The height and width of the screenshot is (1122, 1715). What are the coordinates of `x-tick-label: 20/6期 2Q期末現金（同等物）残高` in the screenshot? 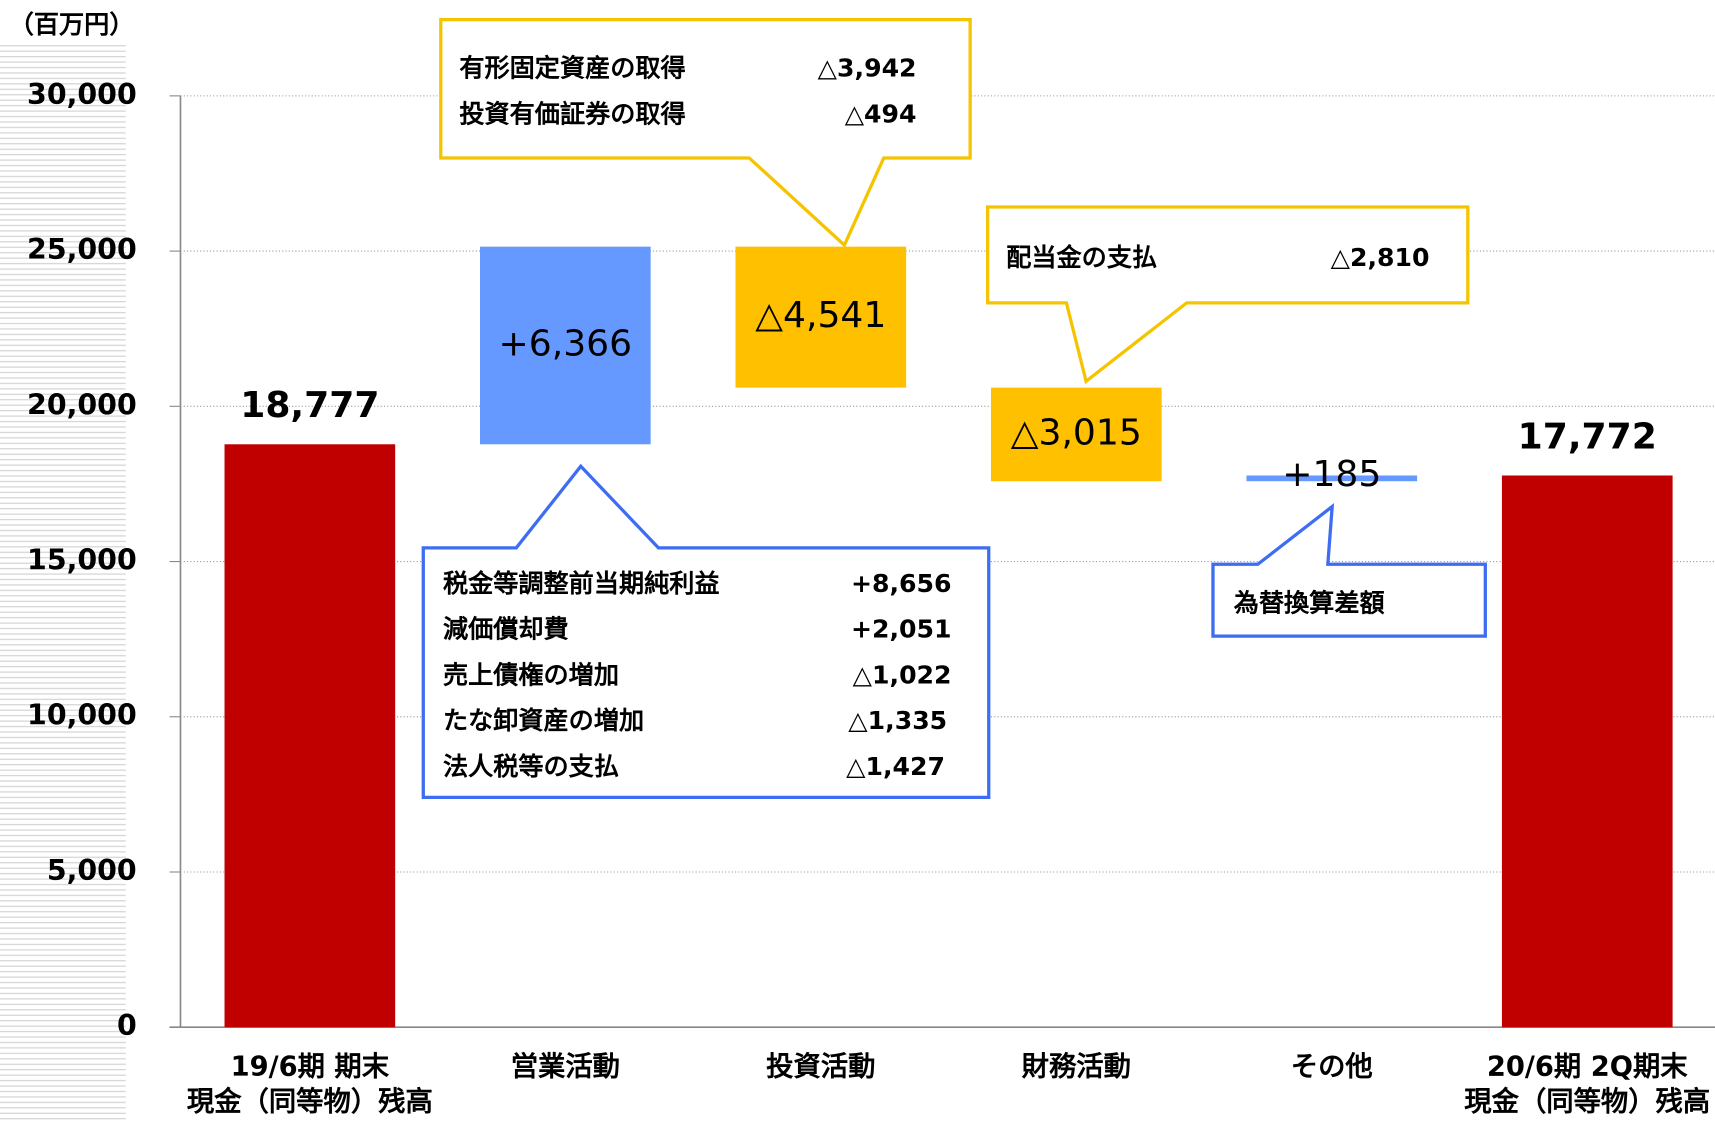 It's located at (1587, 1084).